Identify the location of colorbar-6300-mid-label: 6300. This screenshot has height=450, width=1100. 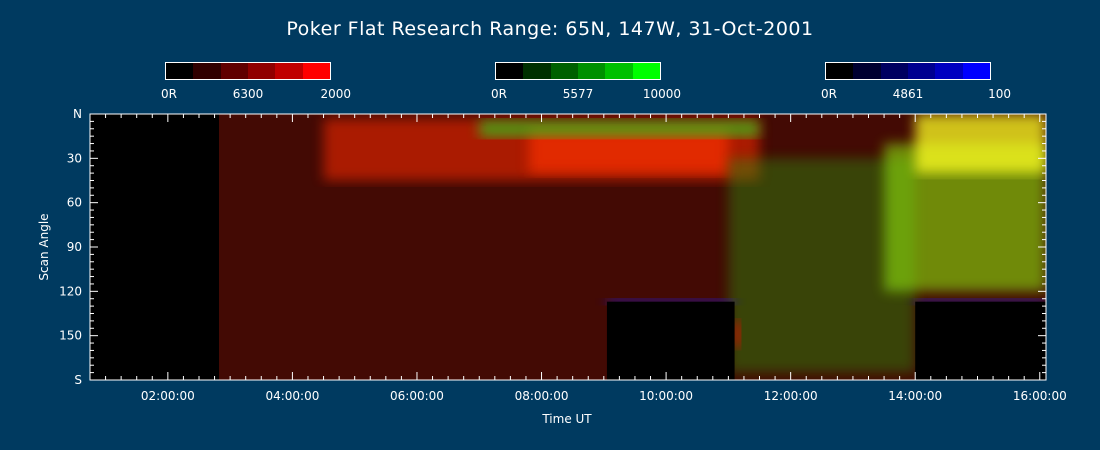
(248, 94).